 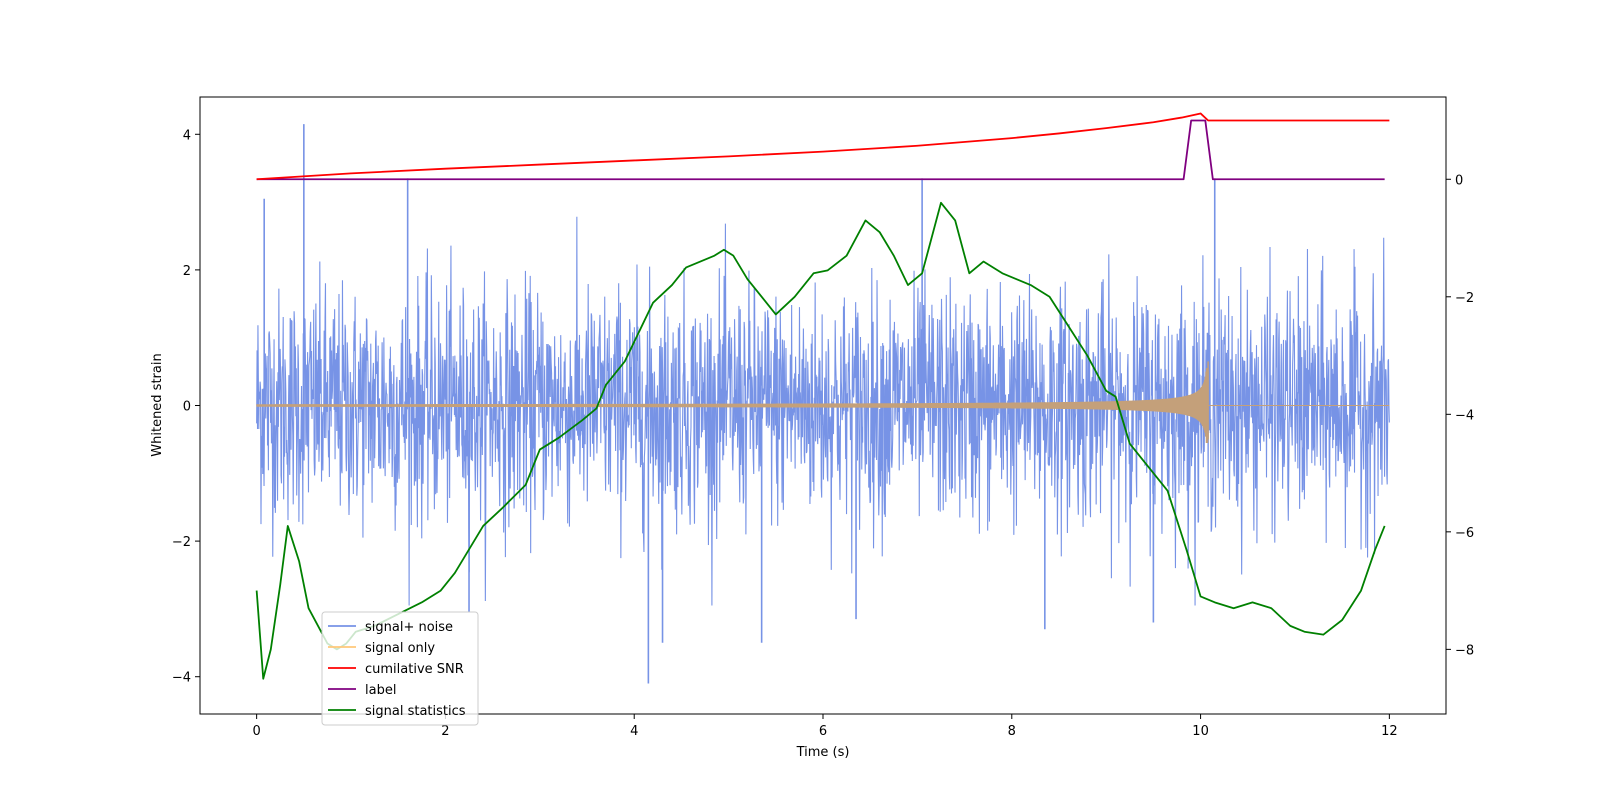 What do you see at coordinates (1389, 731) in the screenshot?
I see `x-tick-label: 12` at bounding box center [1389, 731].